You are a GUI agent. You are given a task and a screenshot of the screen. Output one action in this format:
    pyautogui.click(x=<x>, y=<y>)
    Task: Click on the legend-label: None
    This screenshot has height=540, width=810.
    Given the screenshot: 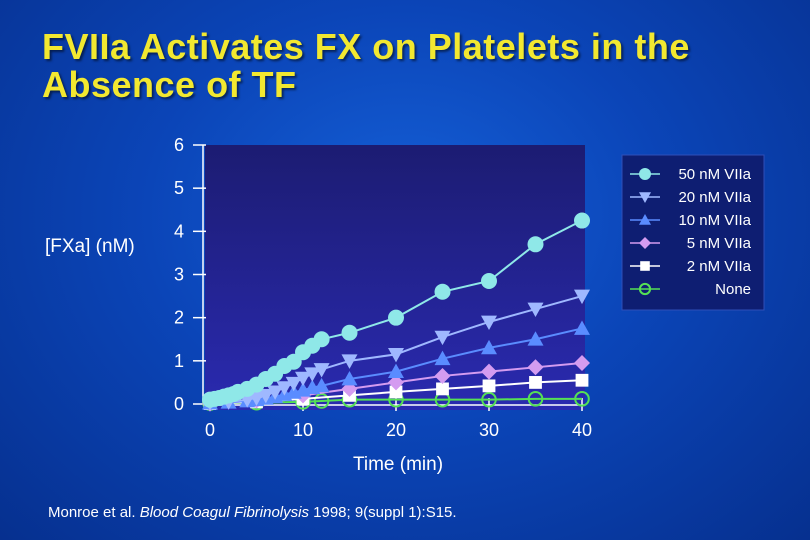 What is the action you would take?
    pyautogui.click(x=733, y=289)
    